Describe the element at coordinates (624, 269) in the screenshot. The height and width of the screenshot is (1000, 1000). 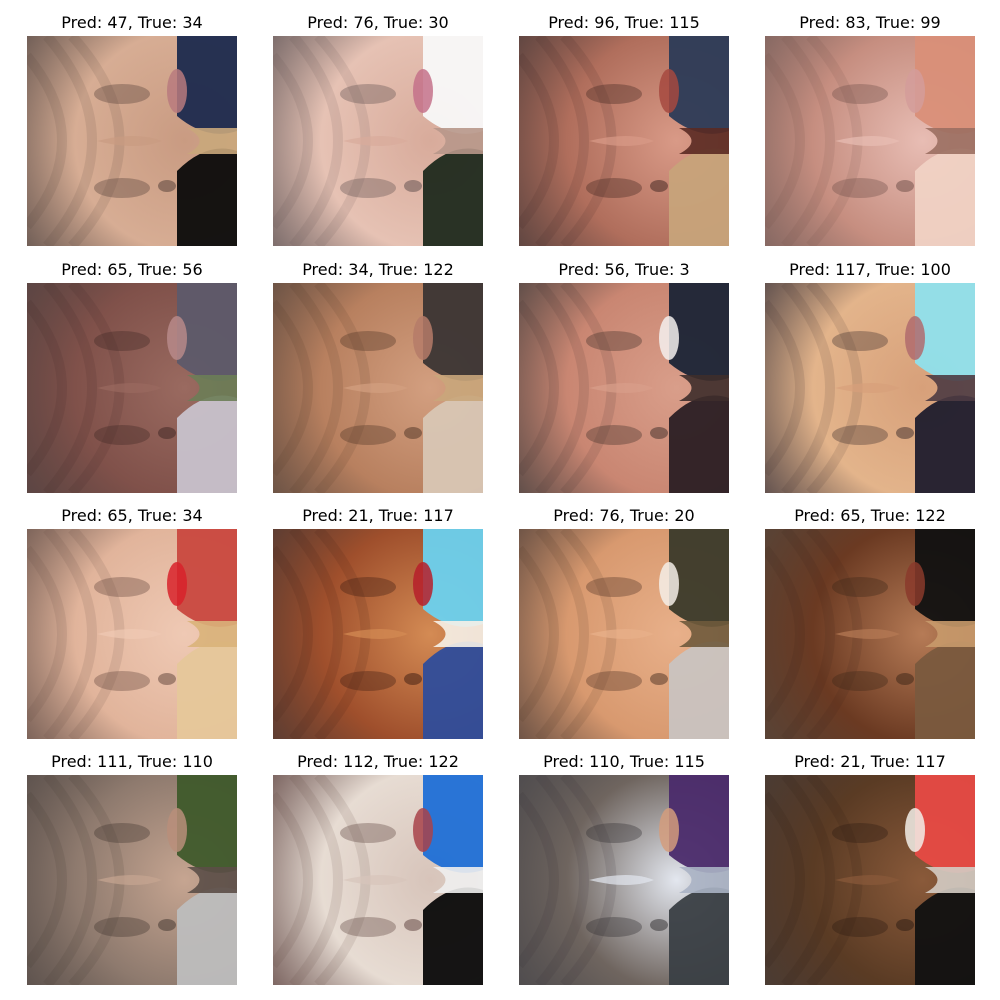
I see `cell-title: Pred: 56, True: 3` at that location.